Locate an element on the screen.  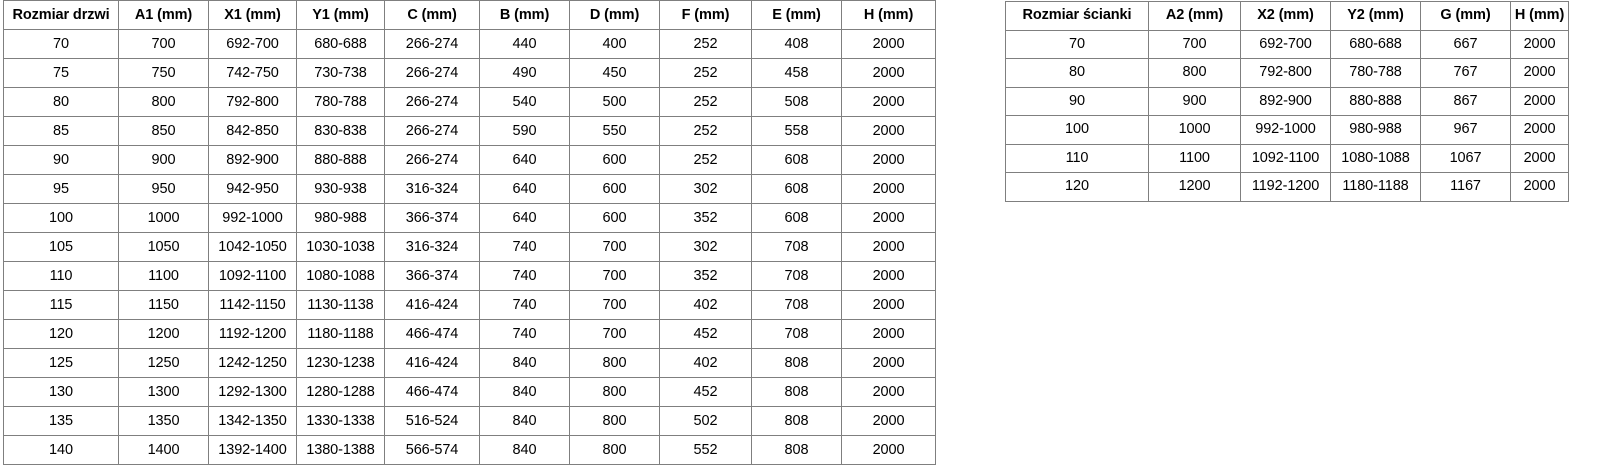
table-cell: 502 is located at coordinates (705, 421).